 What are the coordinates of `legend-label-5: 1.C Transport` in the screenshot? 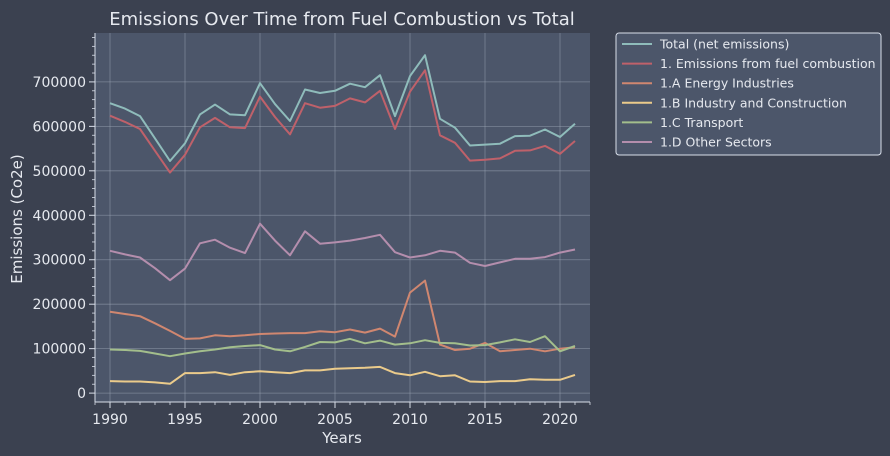 It's located at (701, 122).